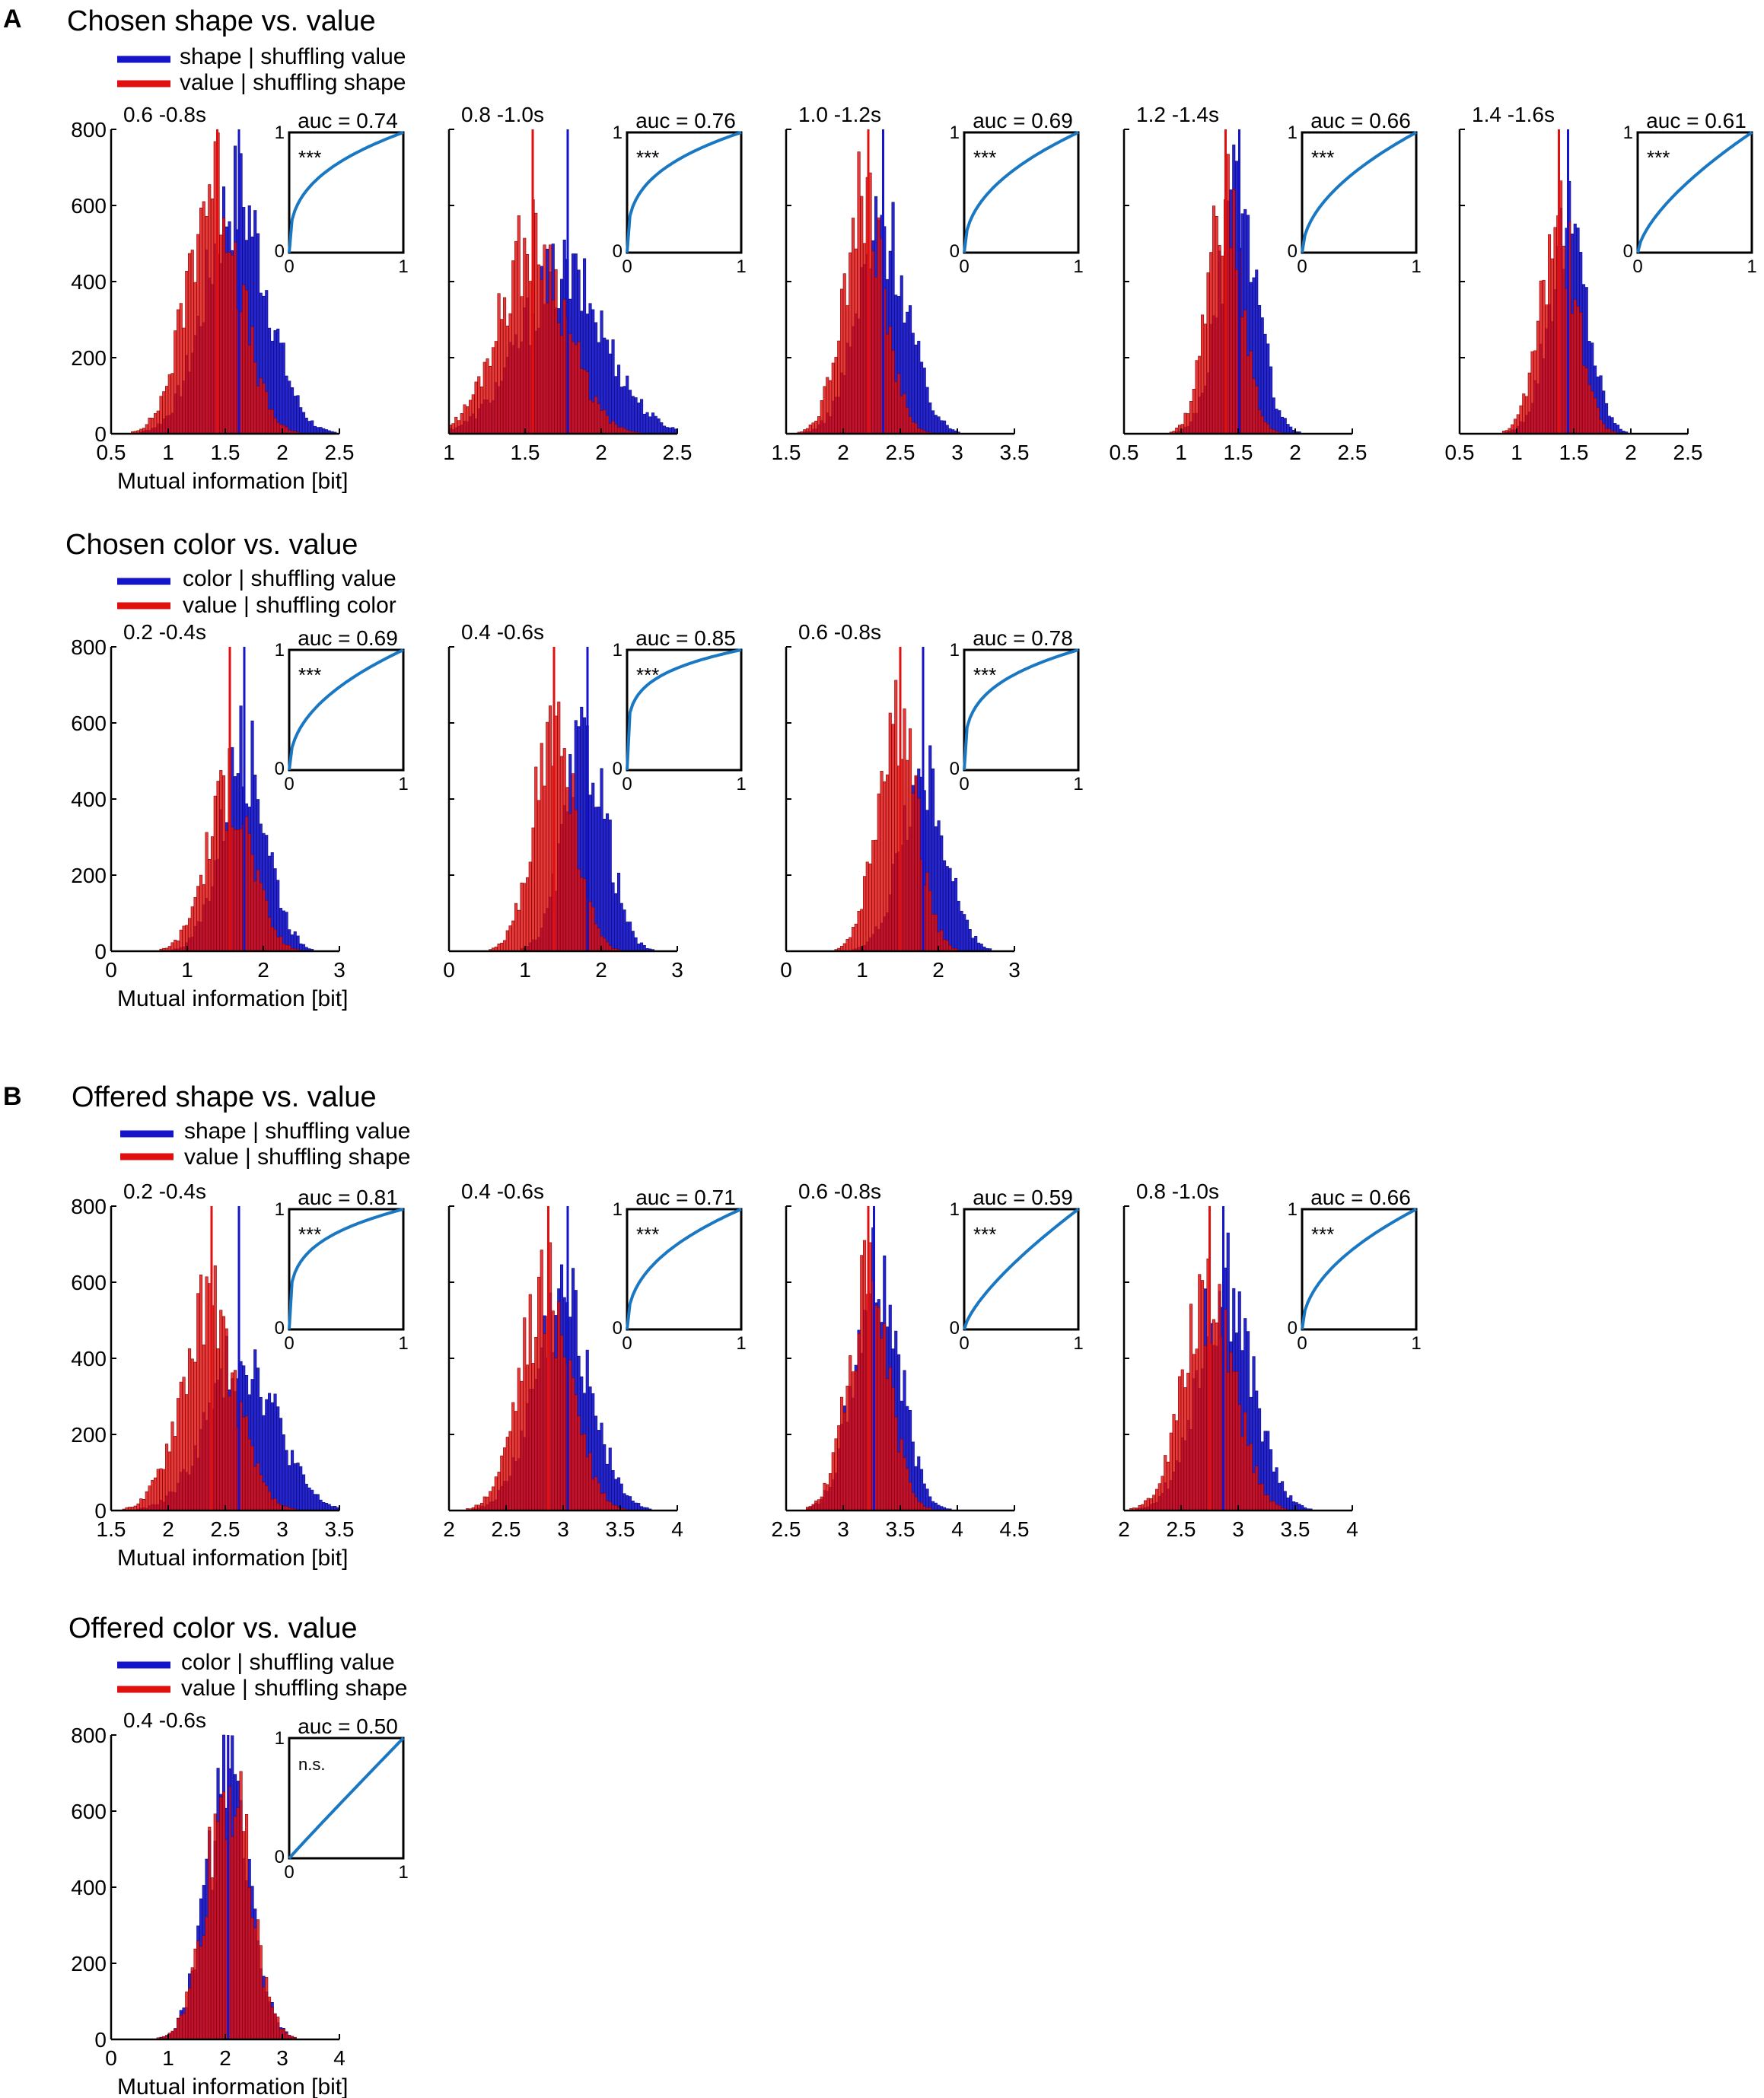 The height and width of the screenshot is (2098, 1764). What do you see at coordinates (685, 638) in the screenshot?
I see `auc-label: auc = 0.85` at bounding box center [685, 638].